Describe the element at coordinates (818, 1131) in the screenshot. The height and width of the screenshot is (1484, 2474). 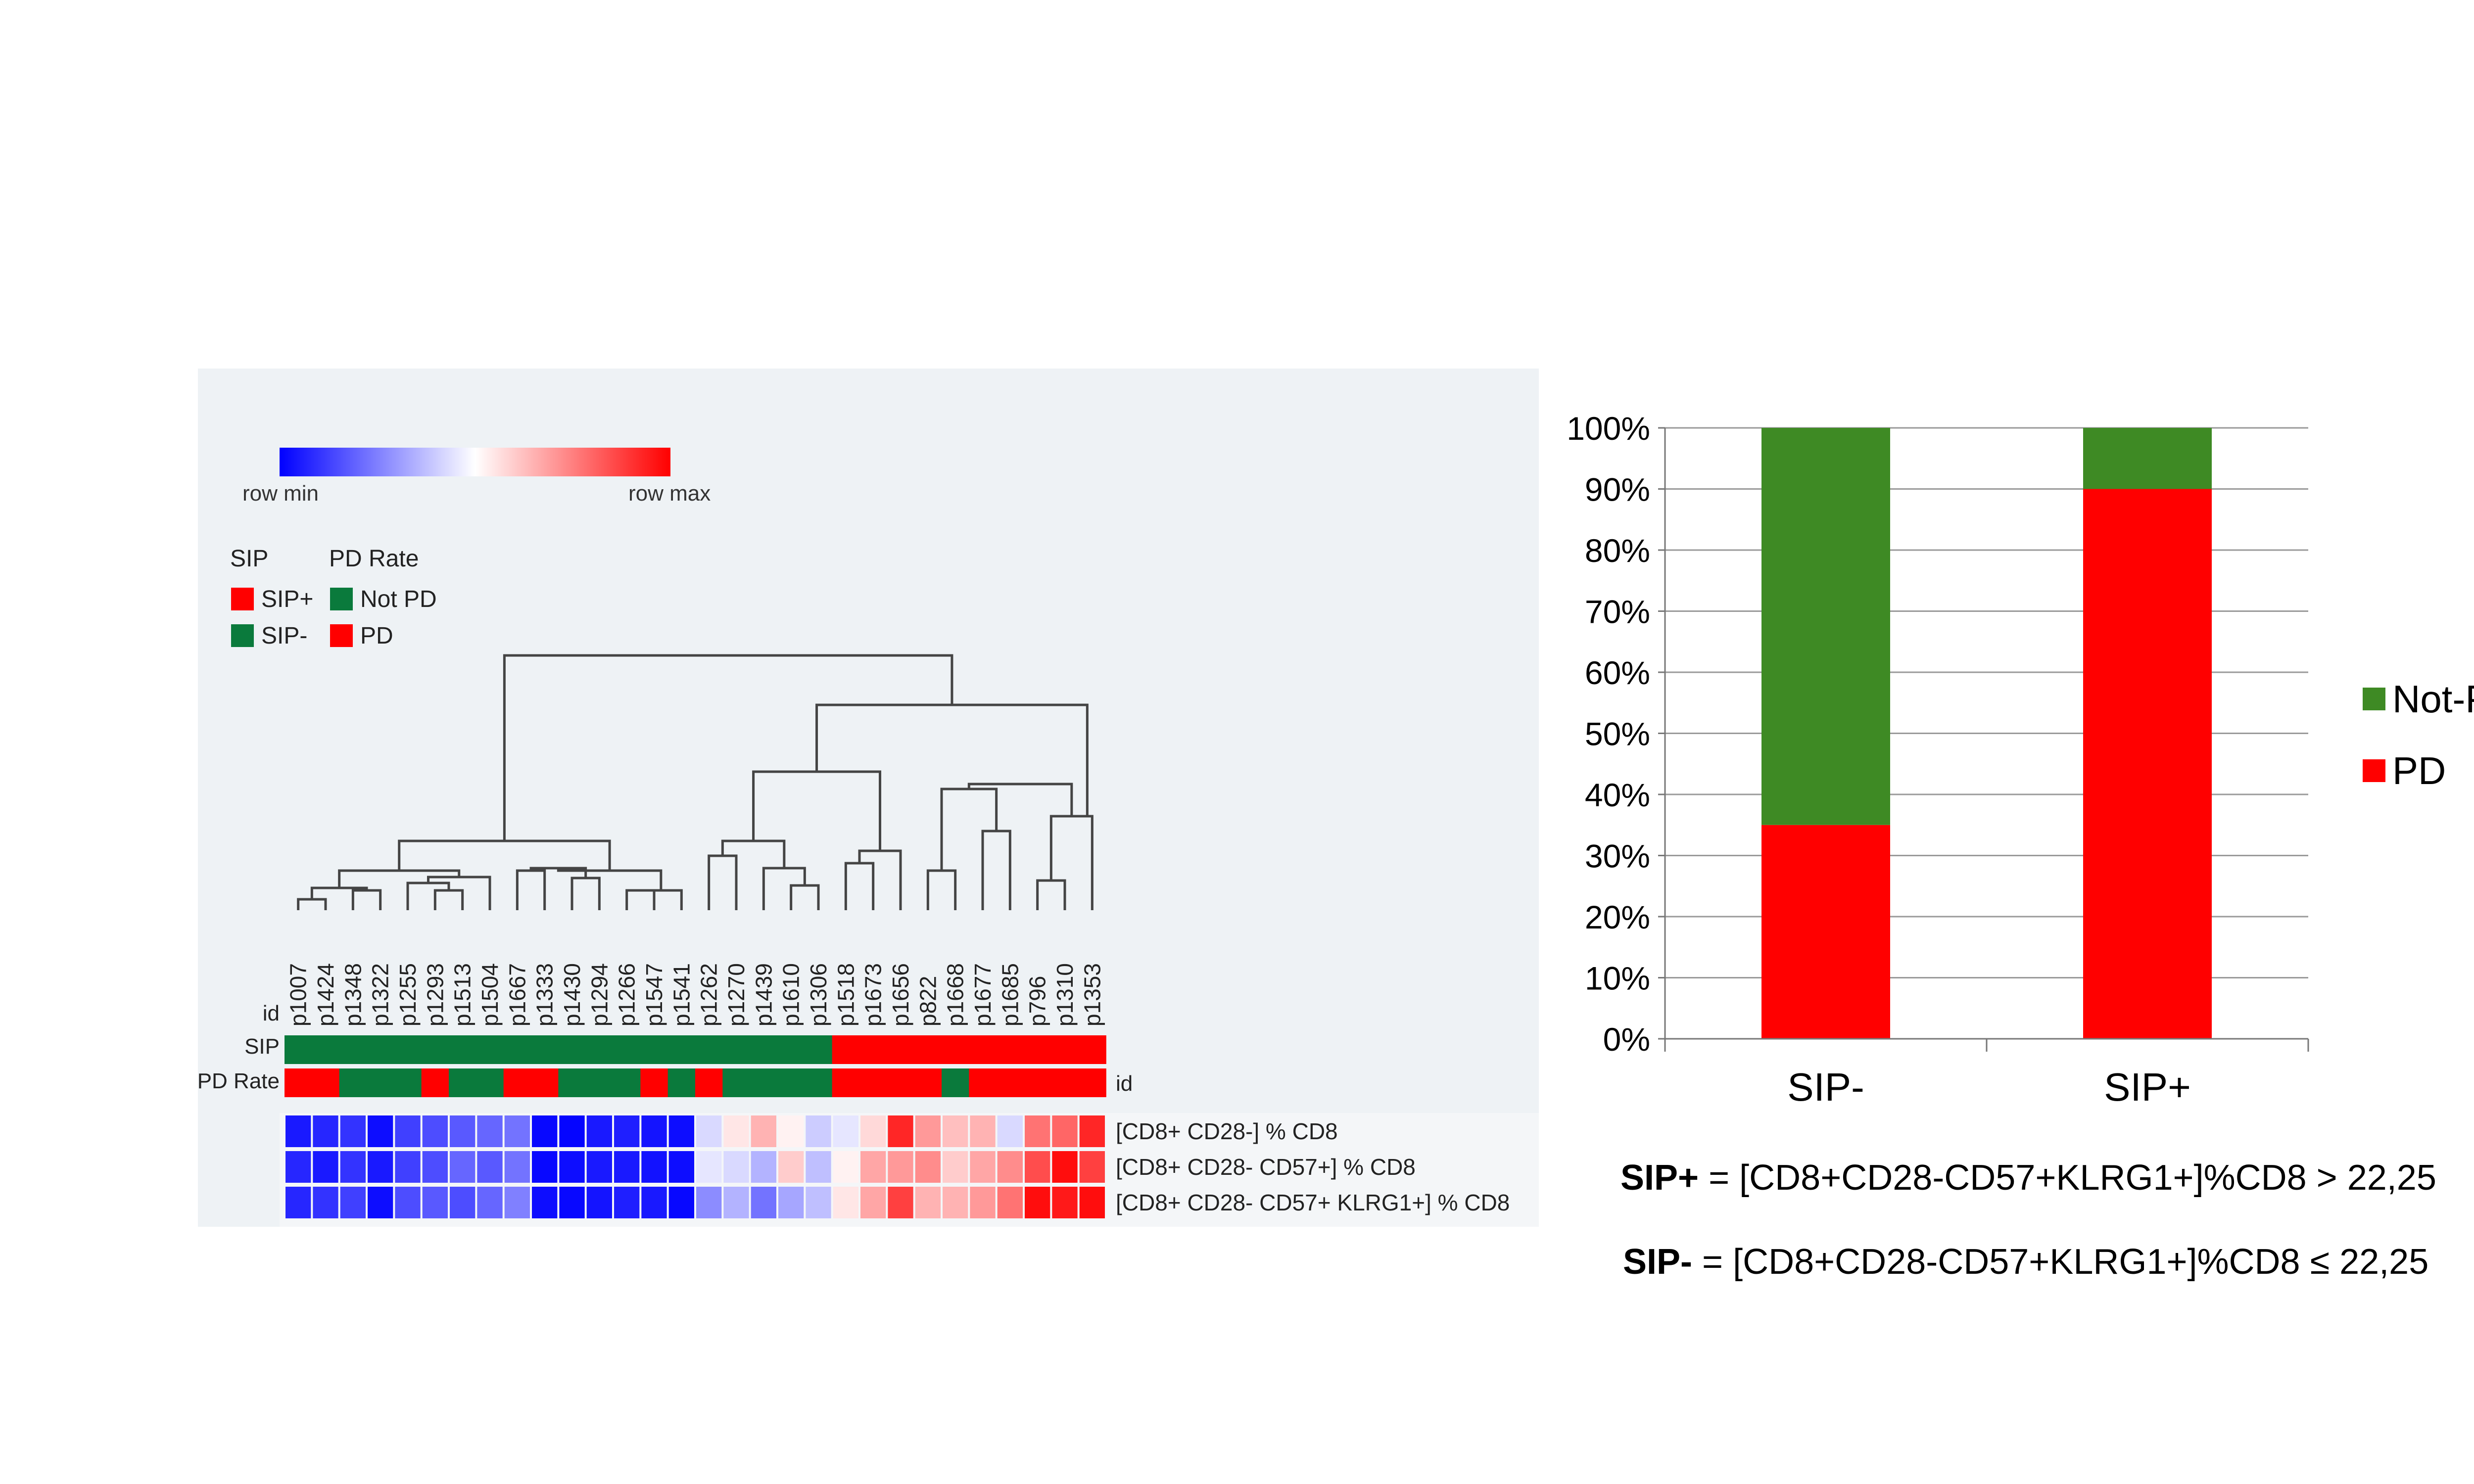
I see `heat-cell-r1-p1306` at that location.